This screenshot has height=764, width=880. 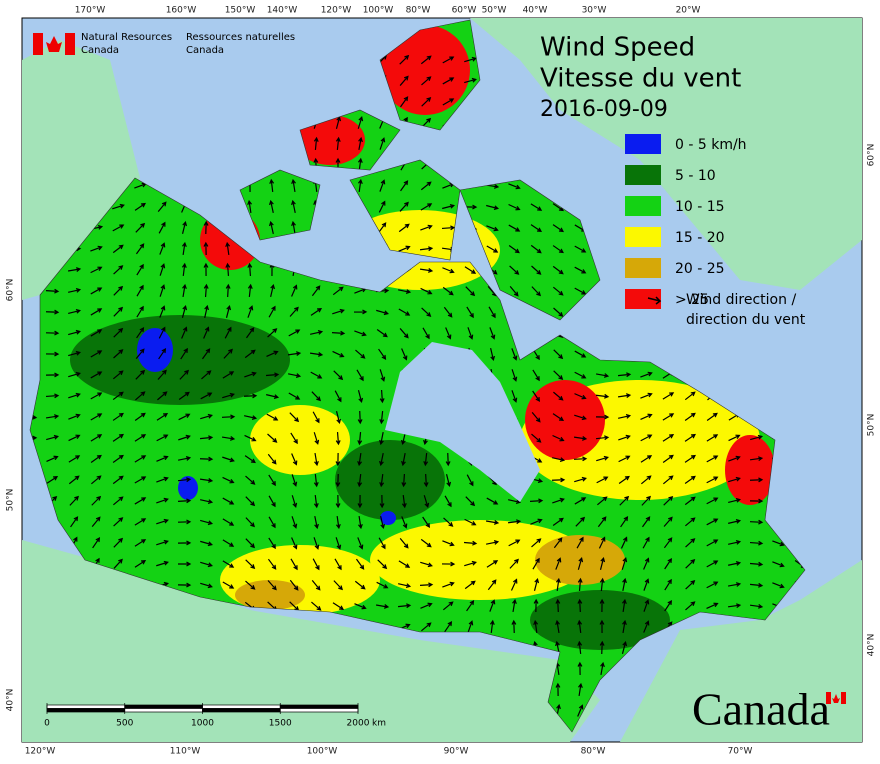 What do you see at coordinates (462, 422) in the screenshot?
I see `hudson-bay` at bounding box center [462, 422].